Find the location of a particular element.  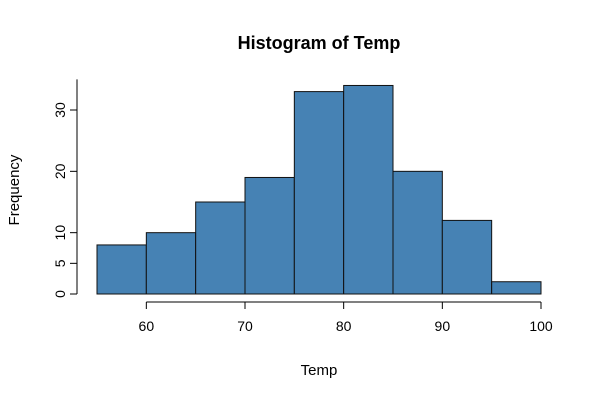

y-tick-label-5: 5 is located at coordinates (60, 263).